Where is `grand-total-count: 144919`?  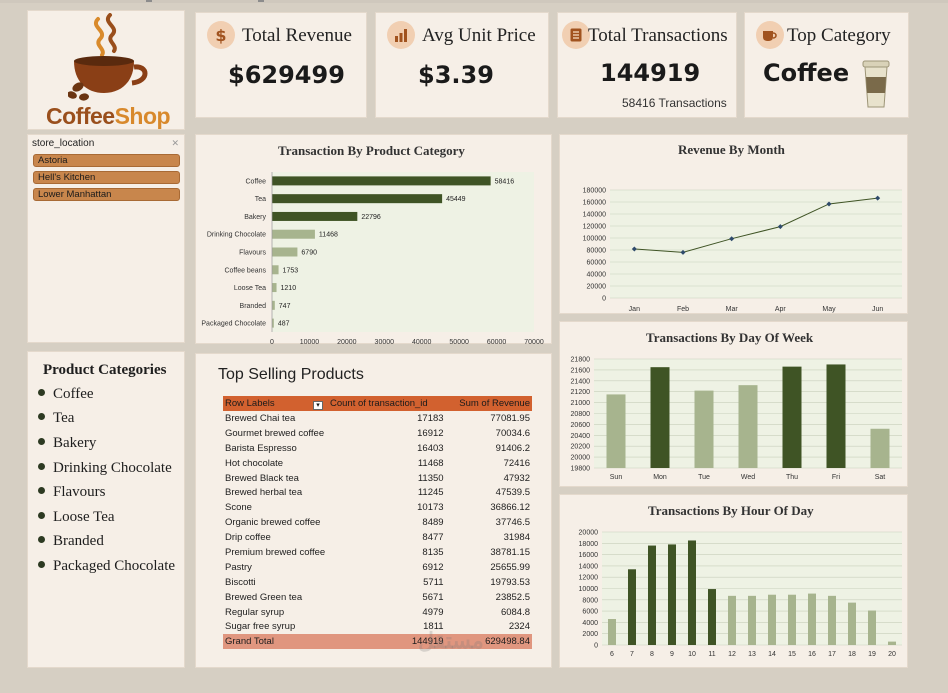
grand-total-count: 144919 is located at coordinates (387, 642).